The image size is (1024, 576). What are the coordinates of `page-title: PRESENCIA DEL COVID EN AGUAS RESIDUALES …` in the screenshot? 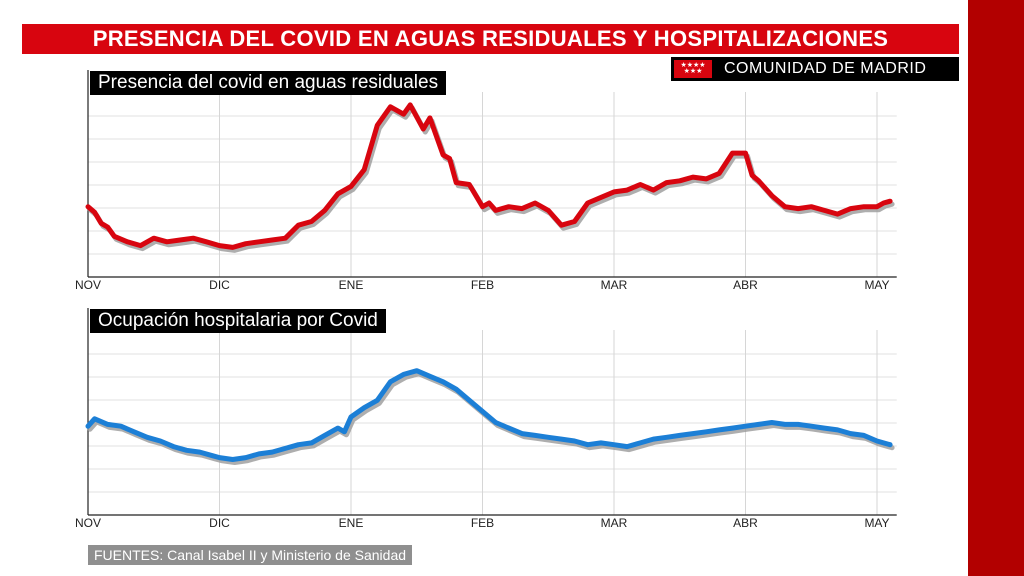 It's located at (490, 38).